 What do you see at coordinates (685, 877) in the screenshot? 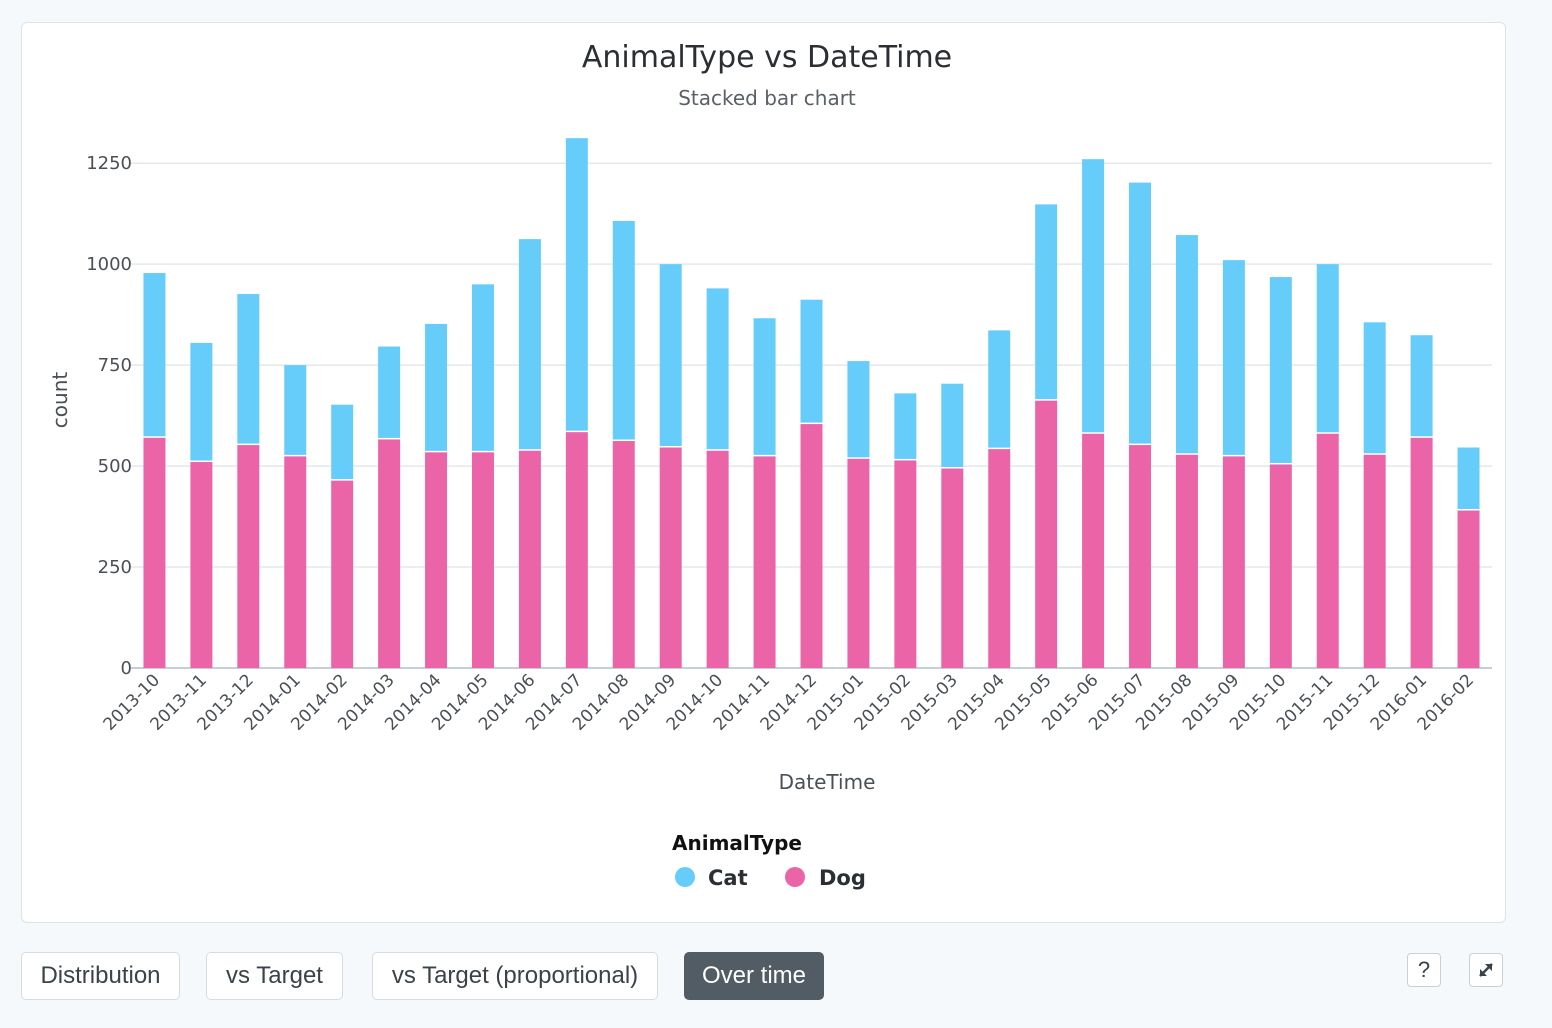
I see `legend-cat-swatch` at bounding box center [685, 877].